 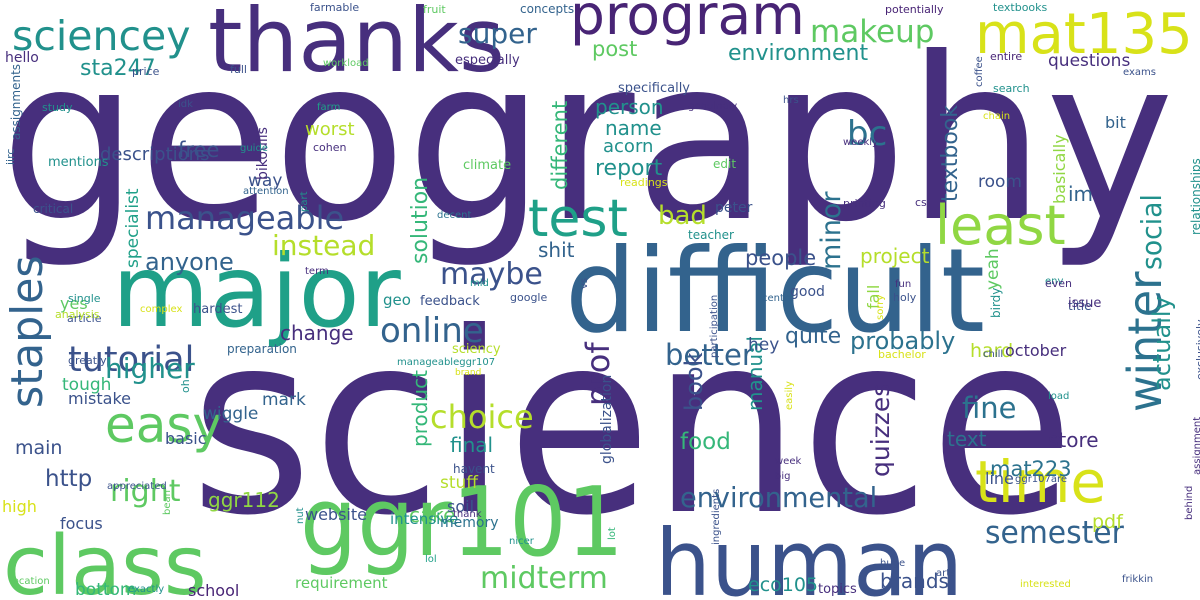 I want to click on word-mistake: mistake, so click(x=99, y=398).